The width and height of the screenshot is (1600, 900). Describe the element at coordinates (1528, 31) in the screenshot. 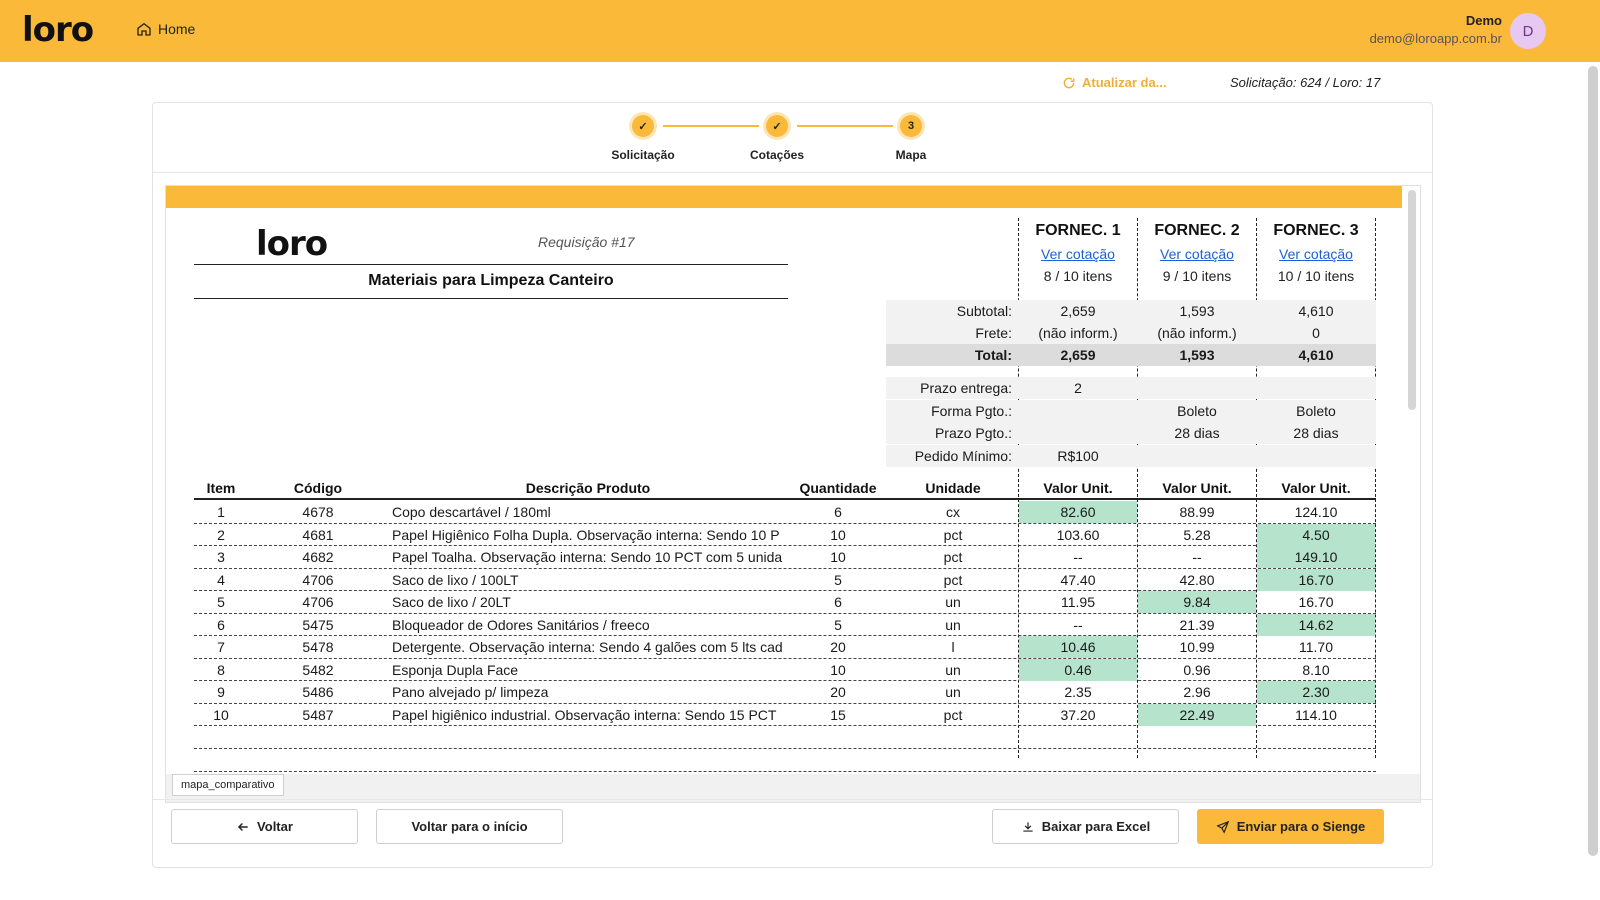

I see `avatar: D` at that location.